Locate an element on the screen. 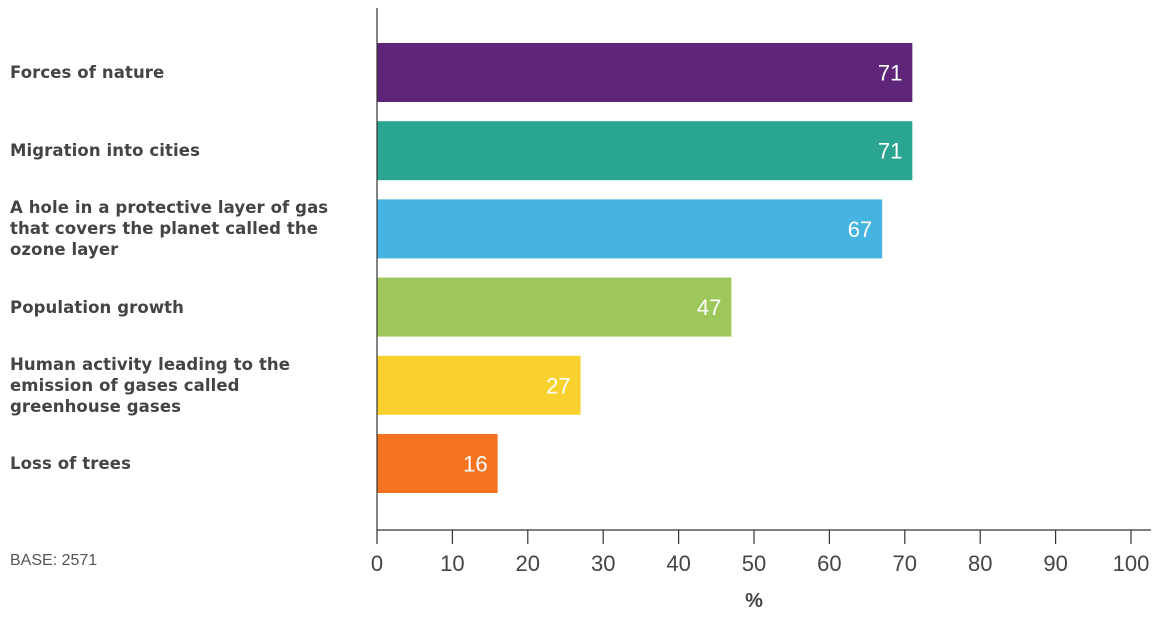 Image resolution: width=1168 pixels, height=627 pixels. category-label: Loss of trees is located at coordinates (71, 463).